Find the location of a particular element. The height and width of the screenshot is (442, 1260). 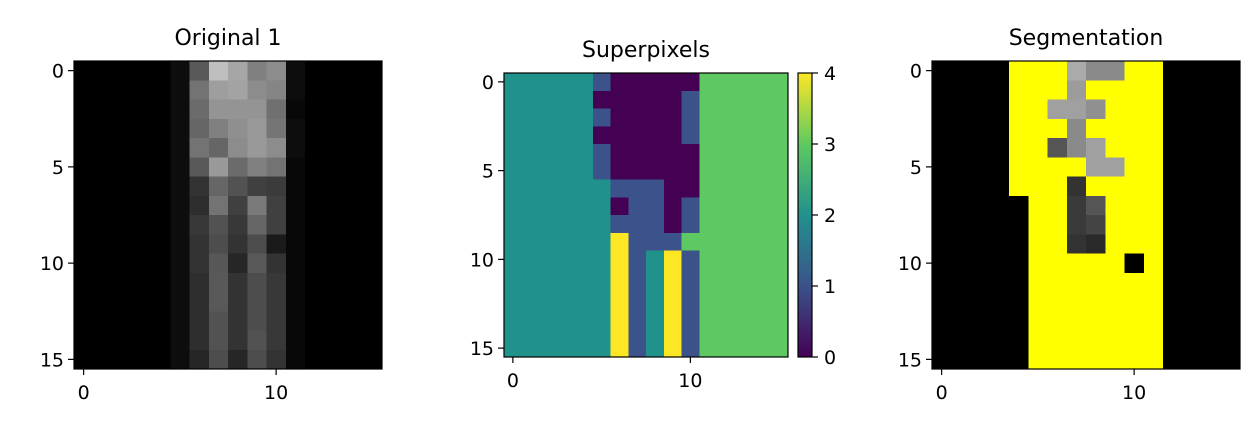

x-tick-label: 10 is located at coordinates (1134, 393).